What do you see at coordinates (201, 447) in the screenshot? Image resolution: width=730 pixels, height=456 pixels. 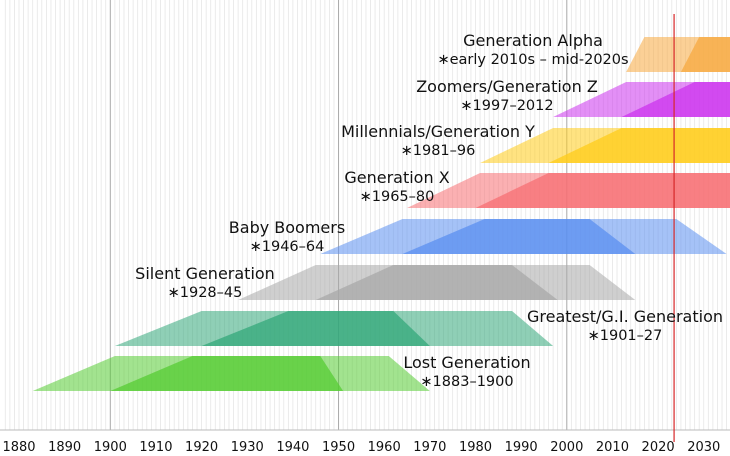 I see `x-tick-label: 1920` at bounding box center [201, 447].